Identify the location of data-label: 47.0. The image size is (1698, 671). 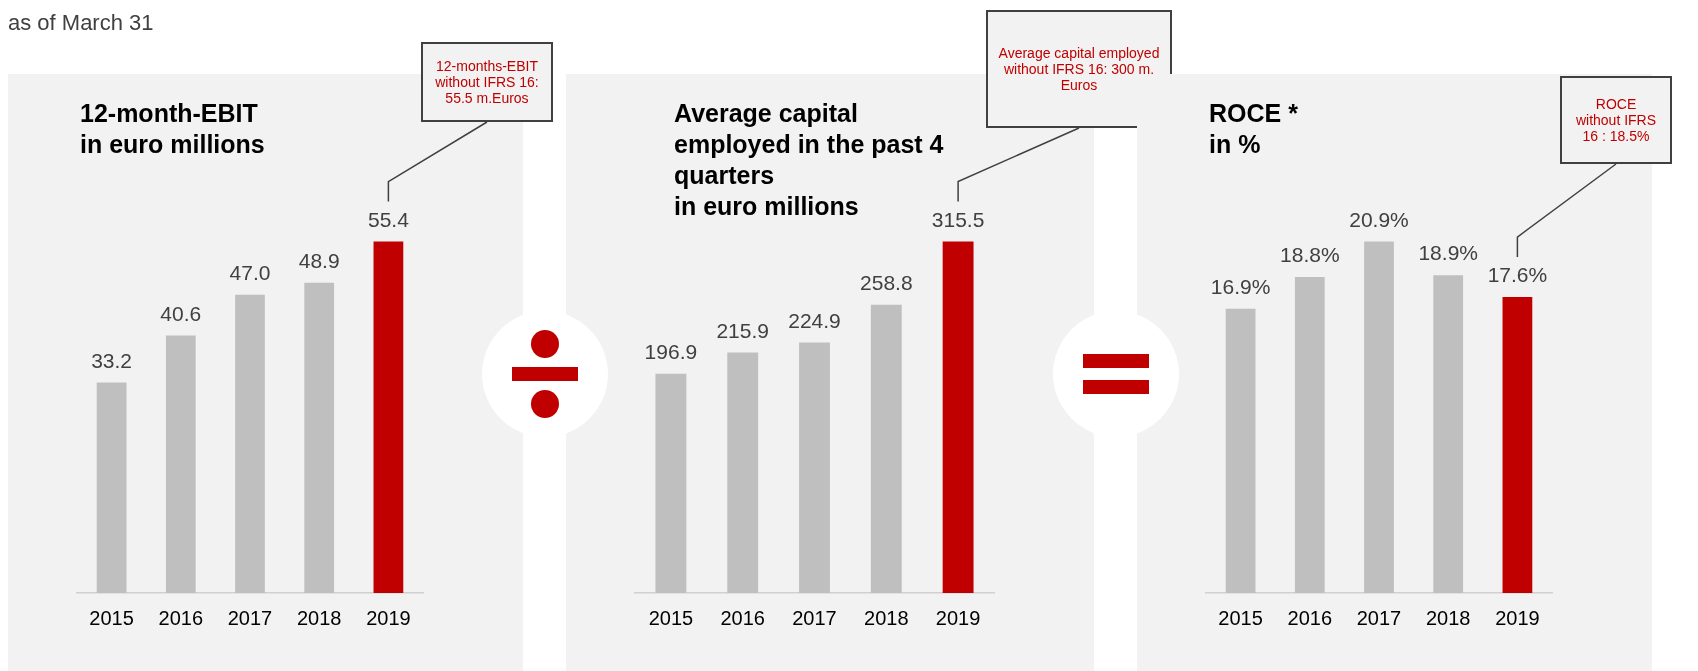
(250, 273).